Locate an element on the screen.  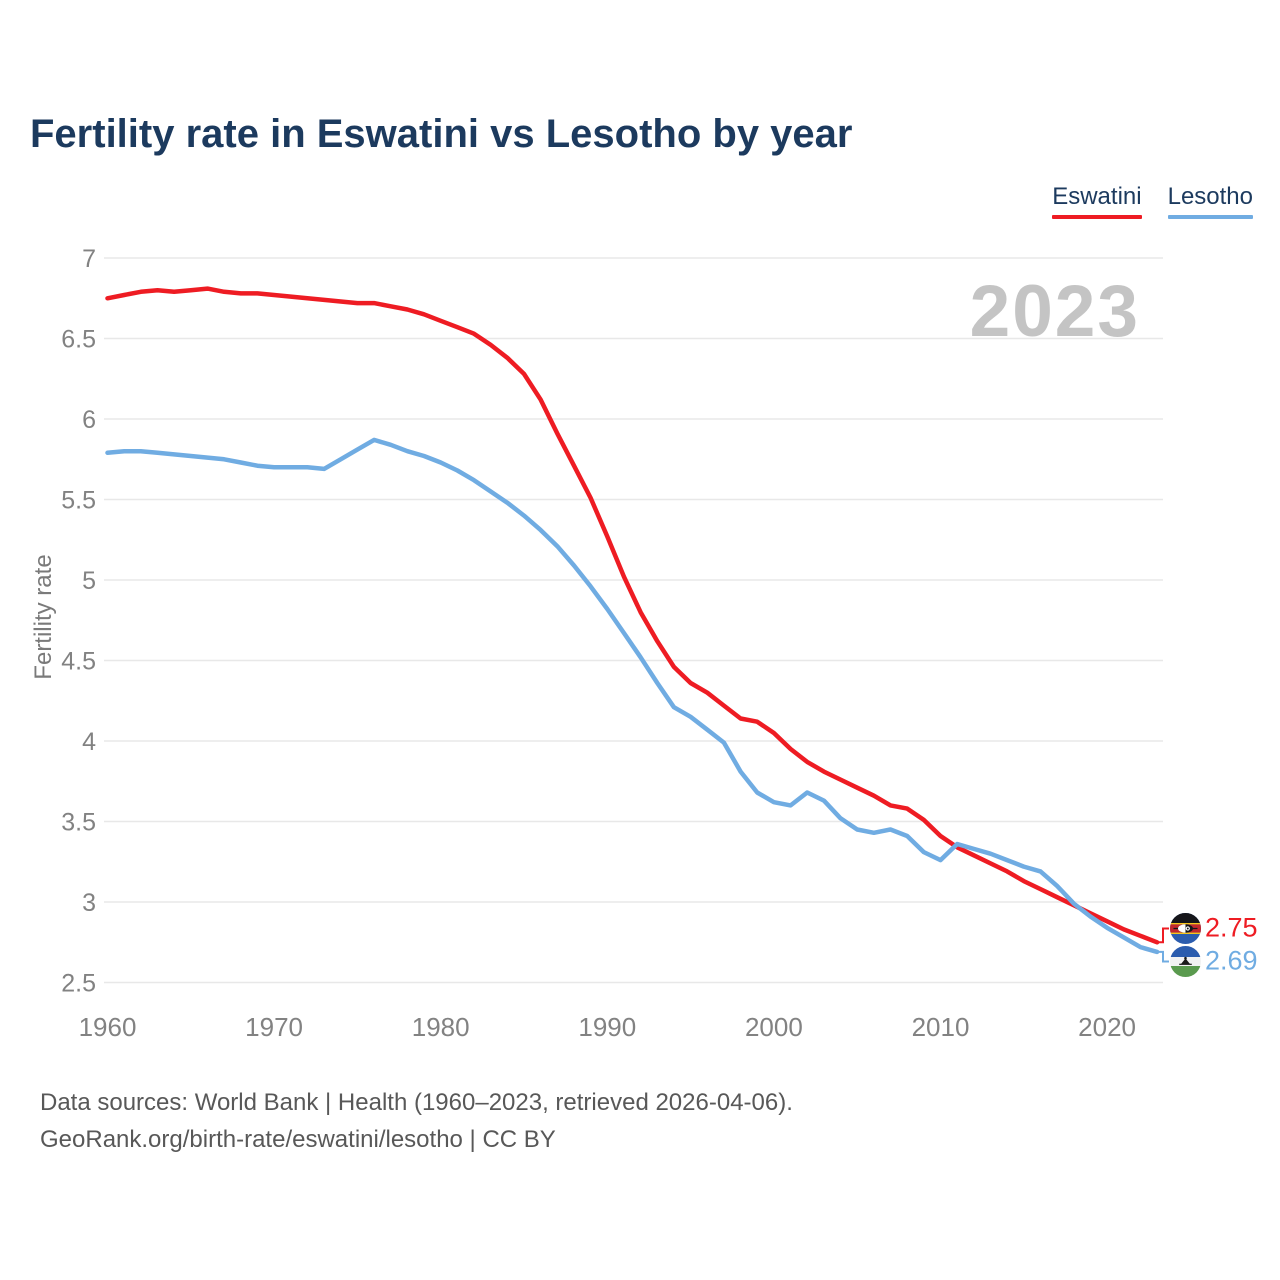
legend-swatch-eswatini is located at coordinates (1097, 217).